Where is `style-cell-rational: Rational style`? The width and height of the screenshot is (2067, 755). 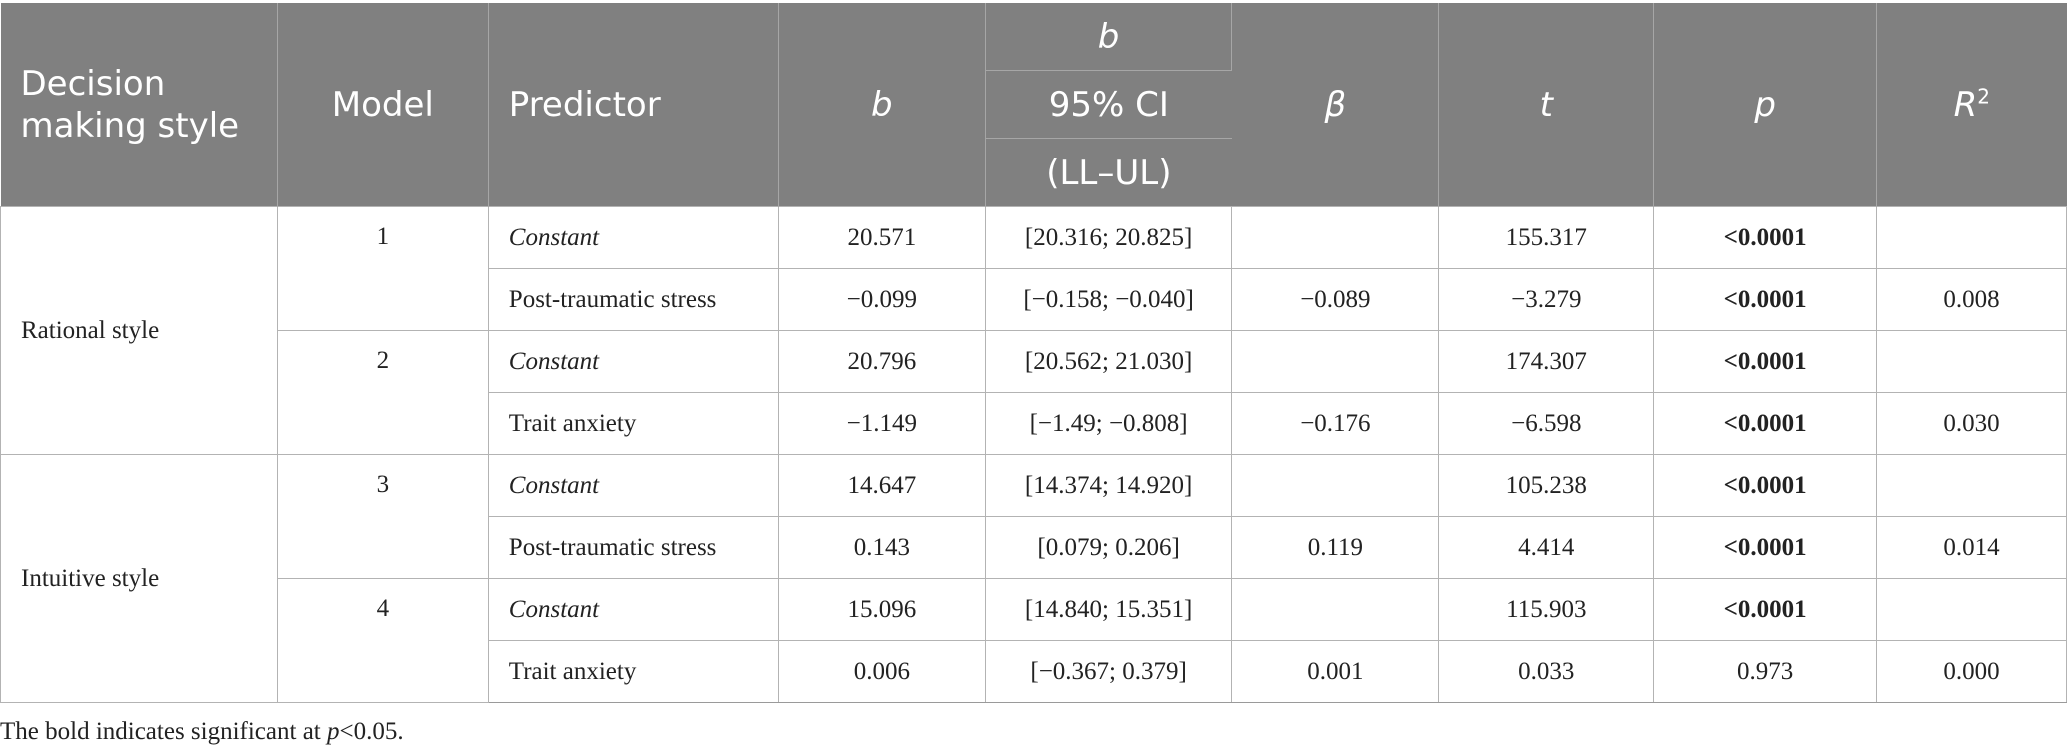 style-cell-rational: Rational style is located at coordinates (139, 330).